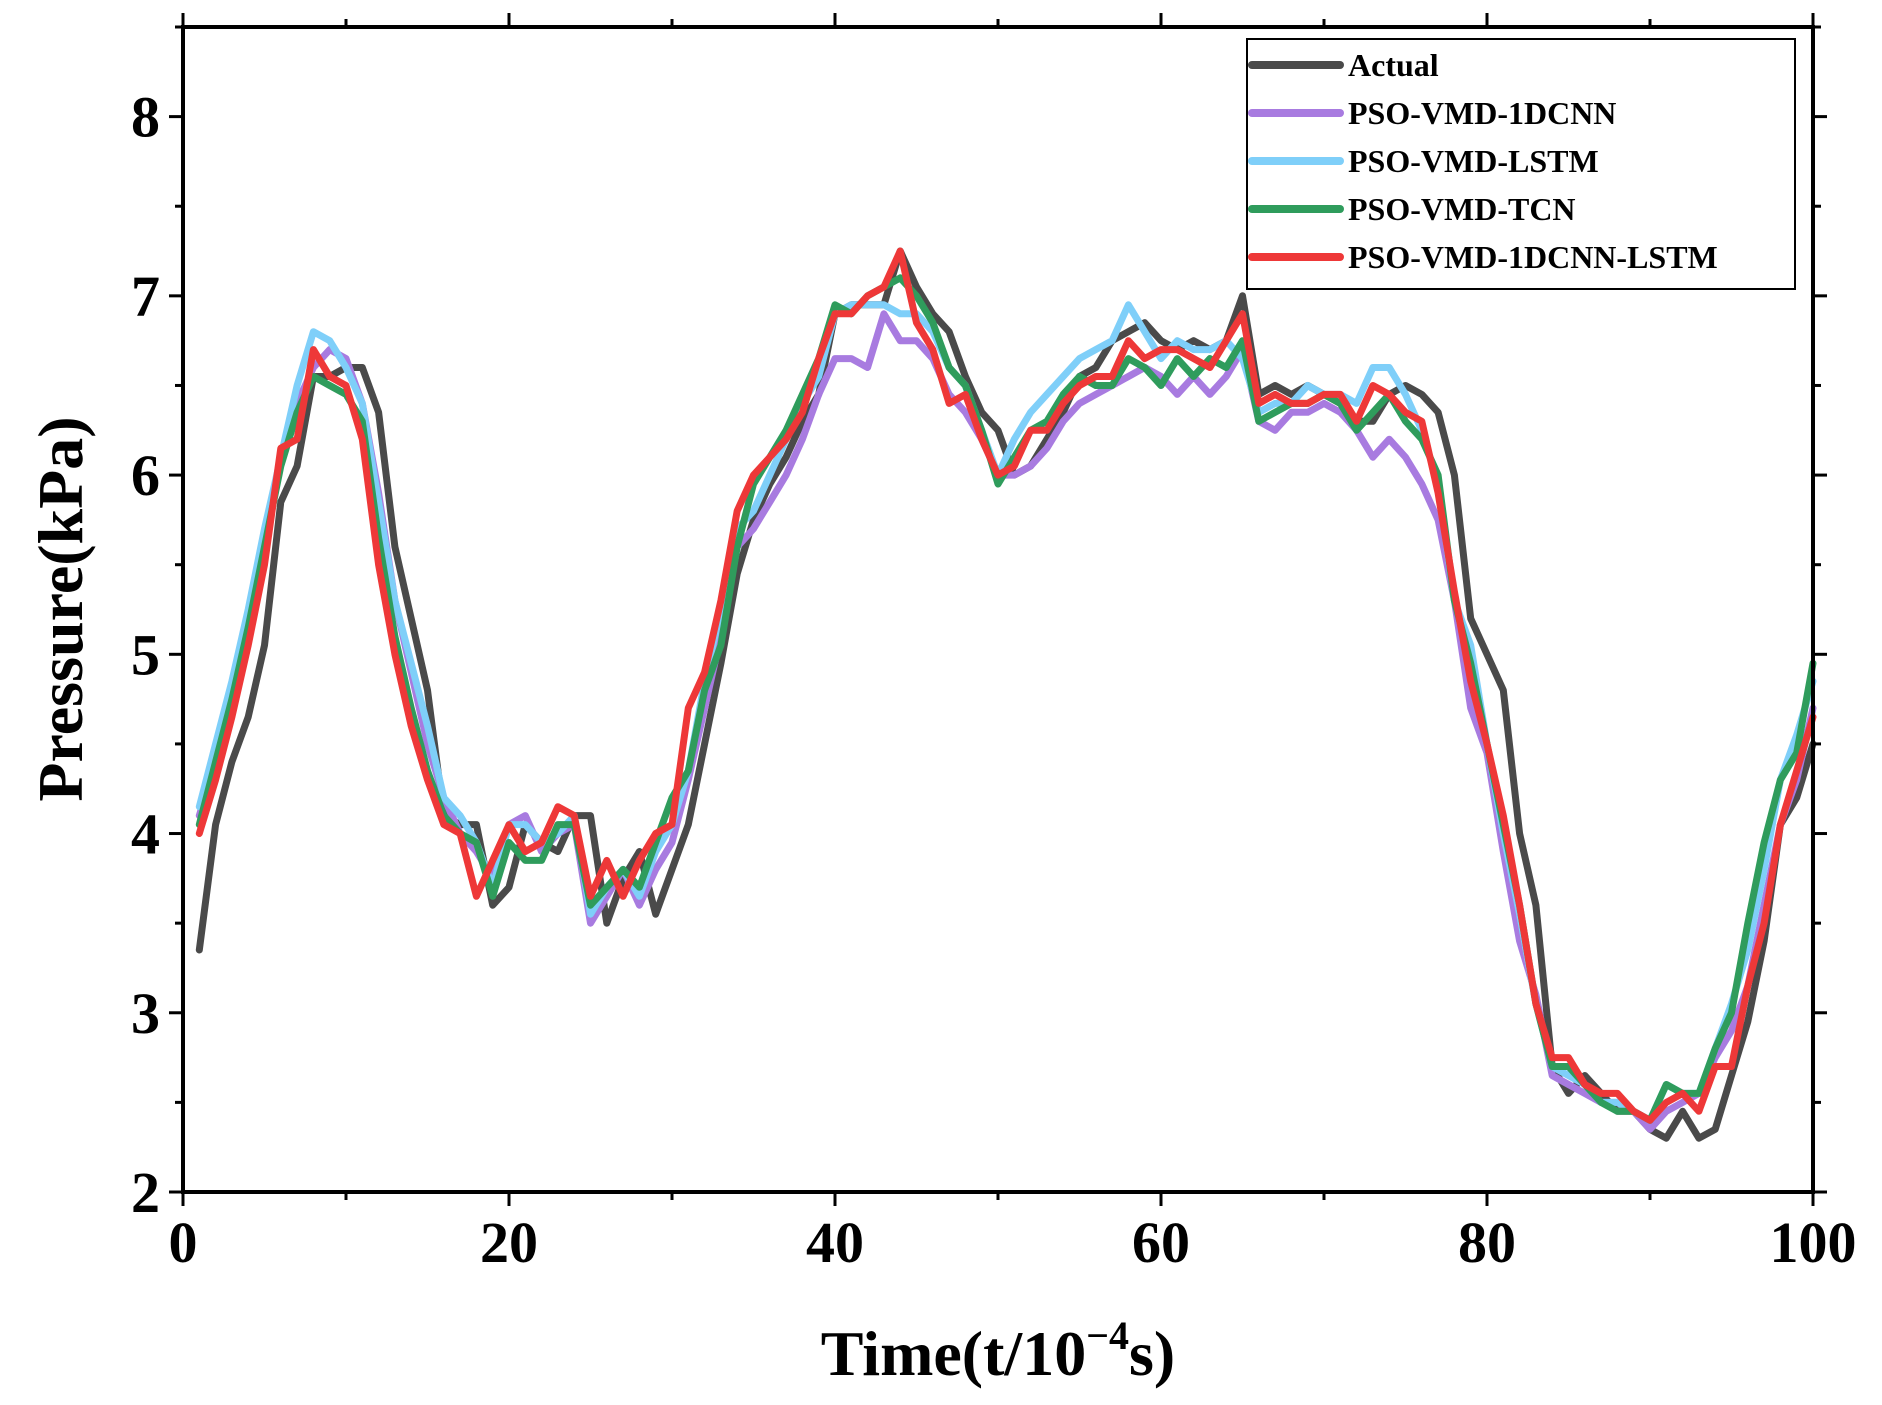 The image size is (1882, 1405). What do you see at coordinates (1533, 257) in the screenshot?
I see `legend-label: PSO-VMD-1DCNN-LSTM` at bounding box center [1533, 257].